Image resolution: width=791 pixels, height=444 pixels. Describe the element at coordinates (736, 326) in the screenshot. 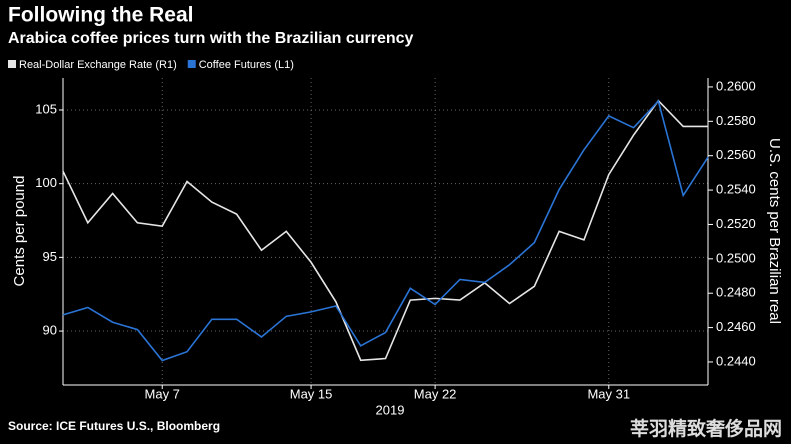

I see `y2-tick-label: 0.2460` at that location.